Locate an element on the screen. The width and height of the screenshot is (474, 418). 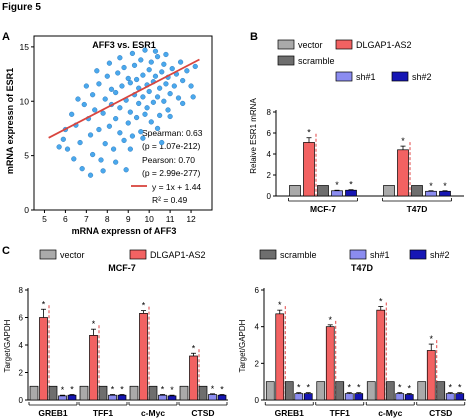
legend-c-swatch-dlgap is located at coordinates (138, 254).